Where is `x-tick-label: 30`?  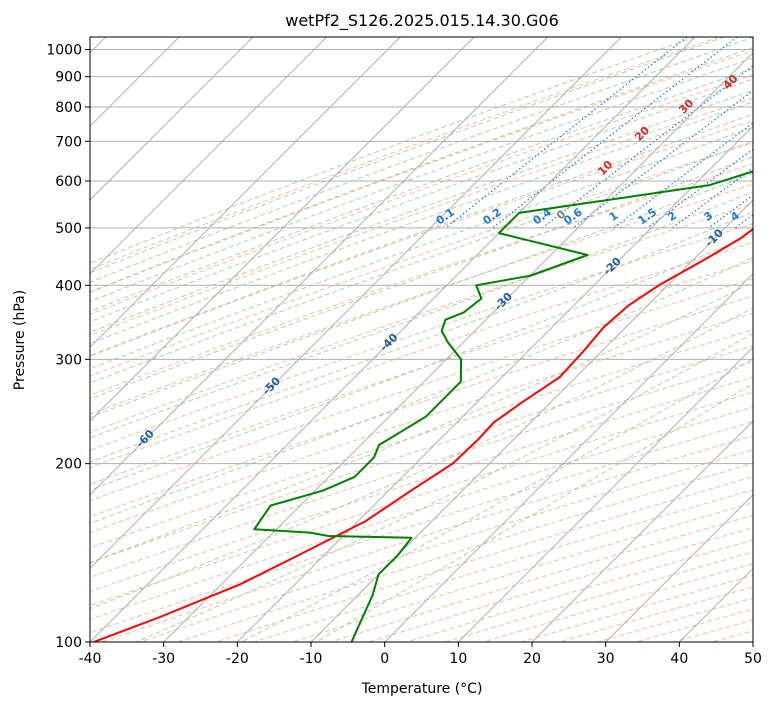
x-tick-label: 30 is located at coordinates (606, 659).